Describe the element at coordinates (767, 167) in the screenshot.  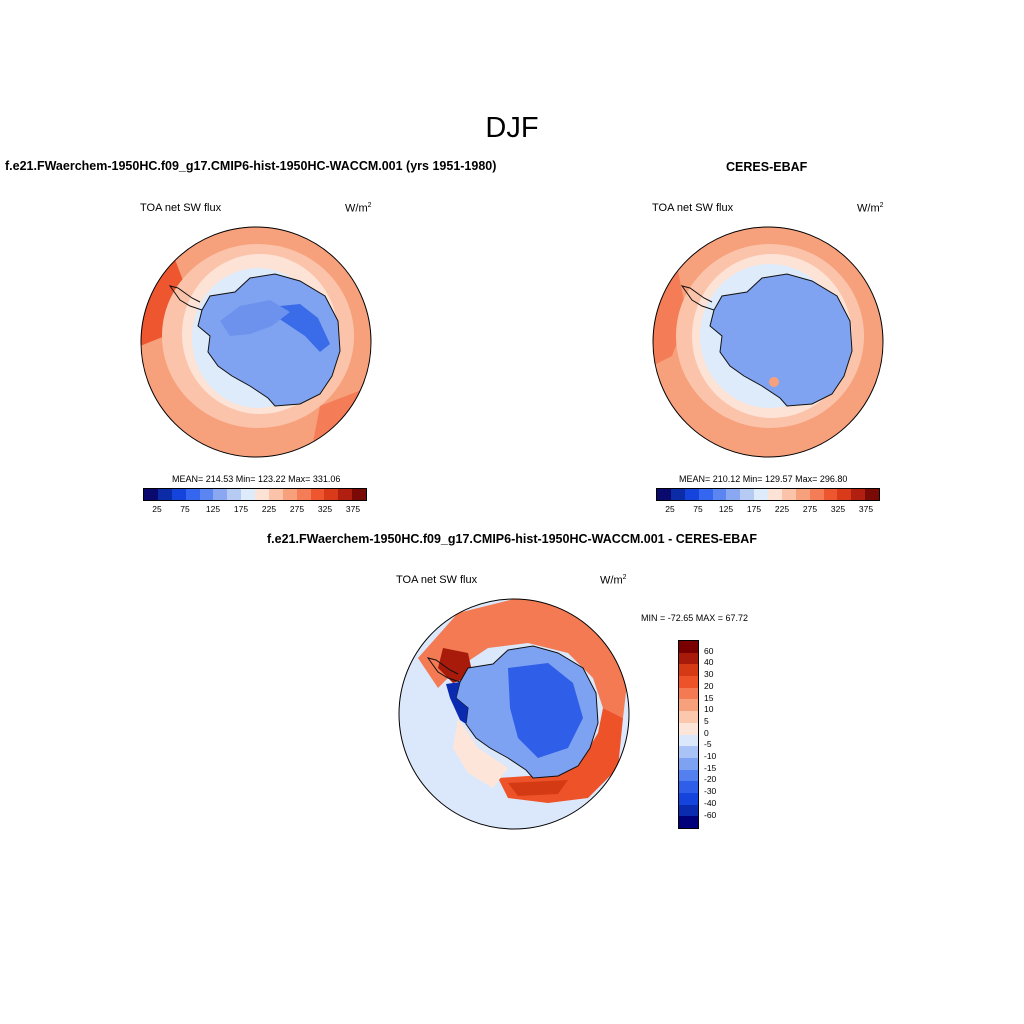
I see `obs-panel-title: CERES-EBAF` at that location.